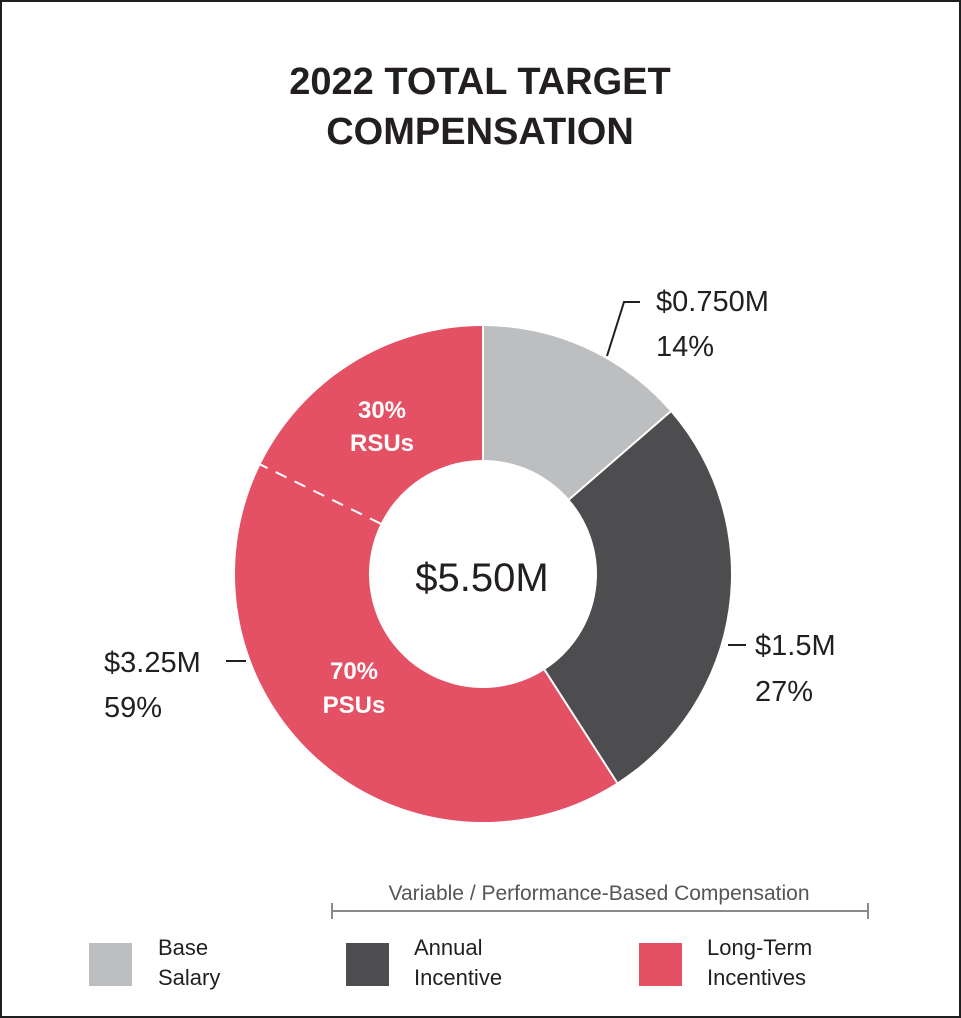  What do you see at coordinates (637, 597) in the screenshot?
I see `slice-annual-incentive` at bounding box center [637, 597].